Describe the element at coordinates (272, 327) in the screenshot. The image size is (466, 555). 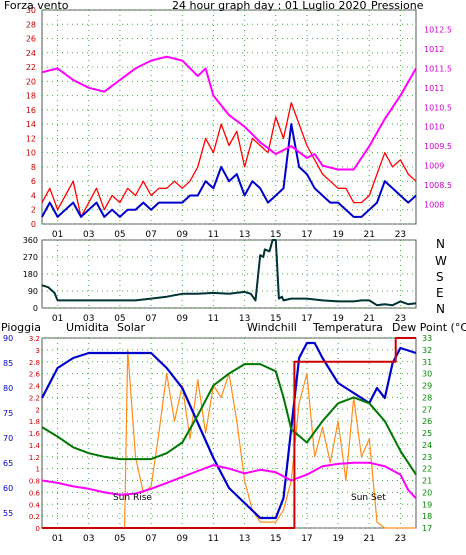
I see `legend-windchill: Windchill` at that location.